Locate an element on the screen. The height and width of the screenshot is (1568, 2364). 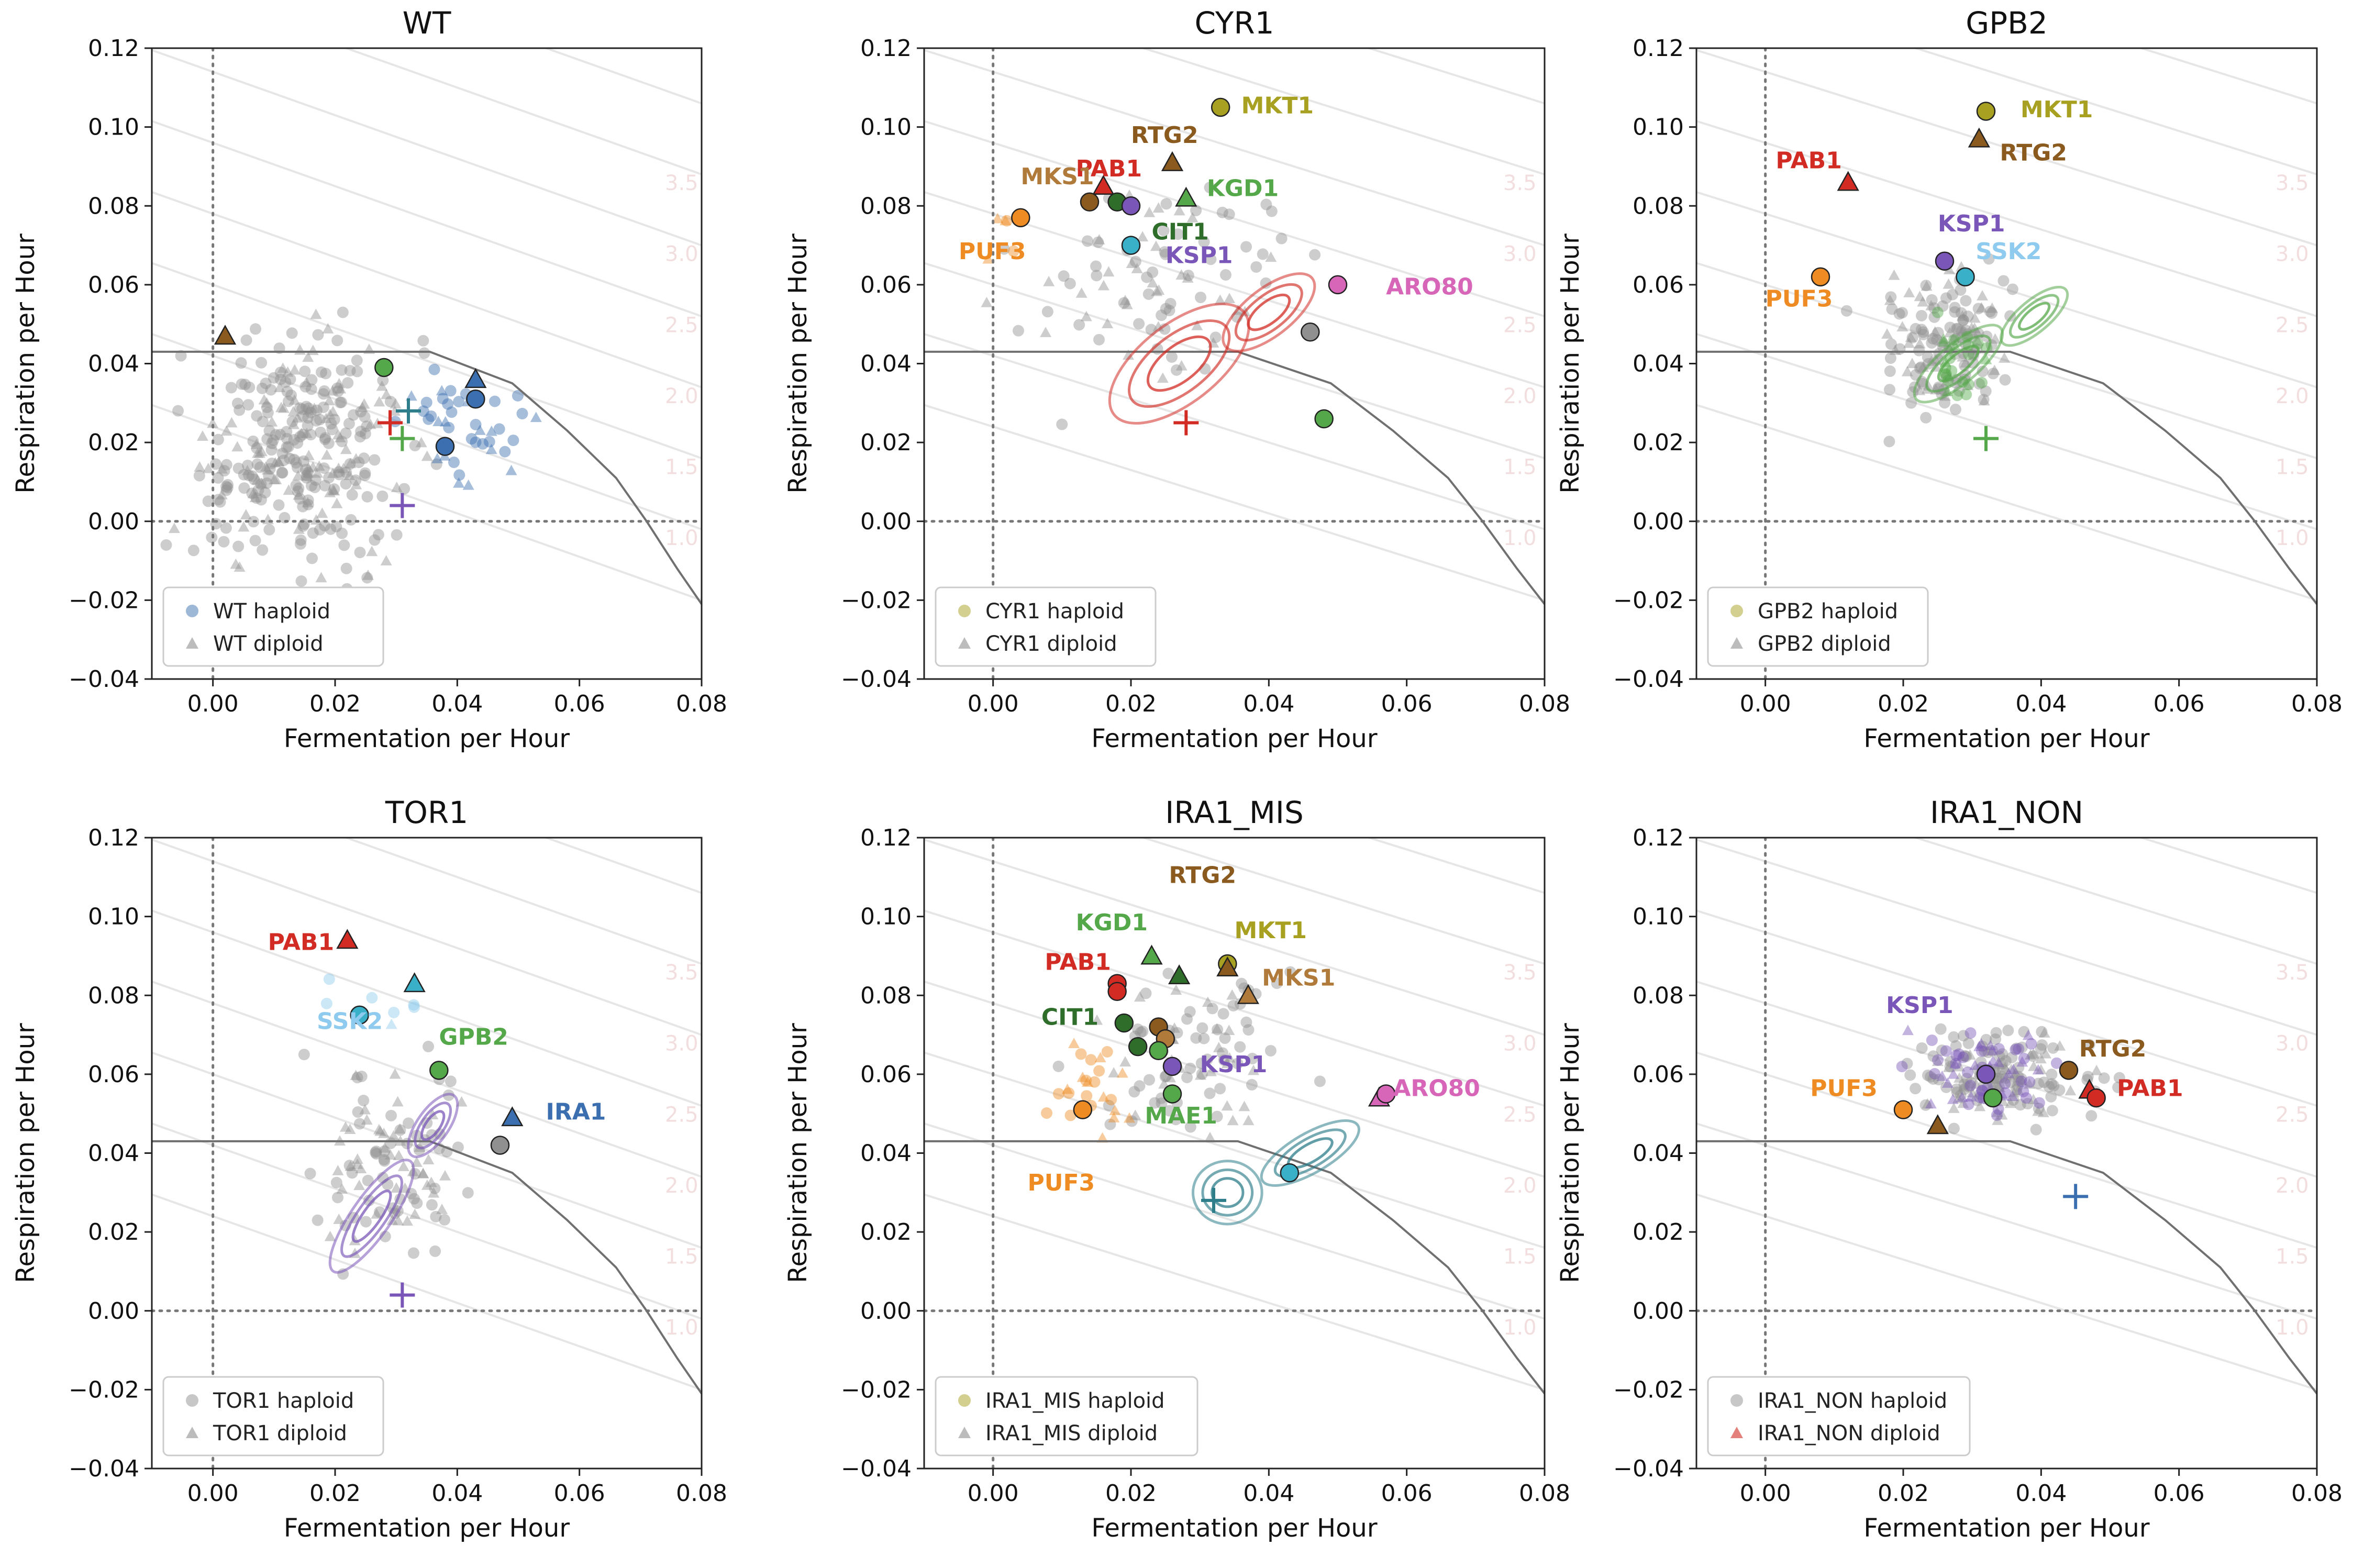
front-line is located at coordinates (427, 1267).